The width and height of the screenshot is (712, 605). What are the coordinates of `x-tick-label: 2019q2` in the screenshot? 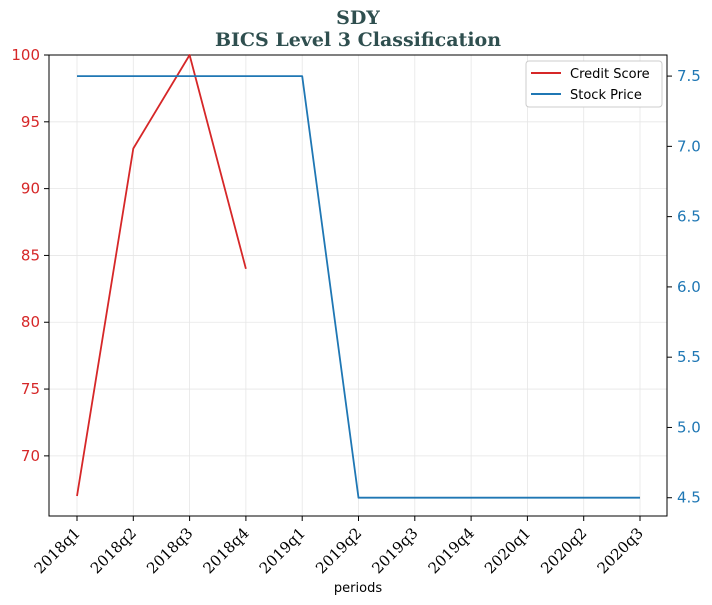 It's located at (338, 550).